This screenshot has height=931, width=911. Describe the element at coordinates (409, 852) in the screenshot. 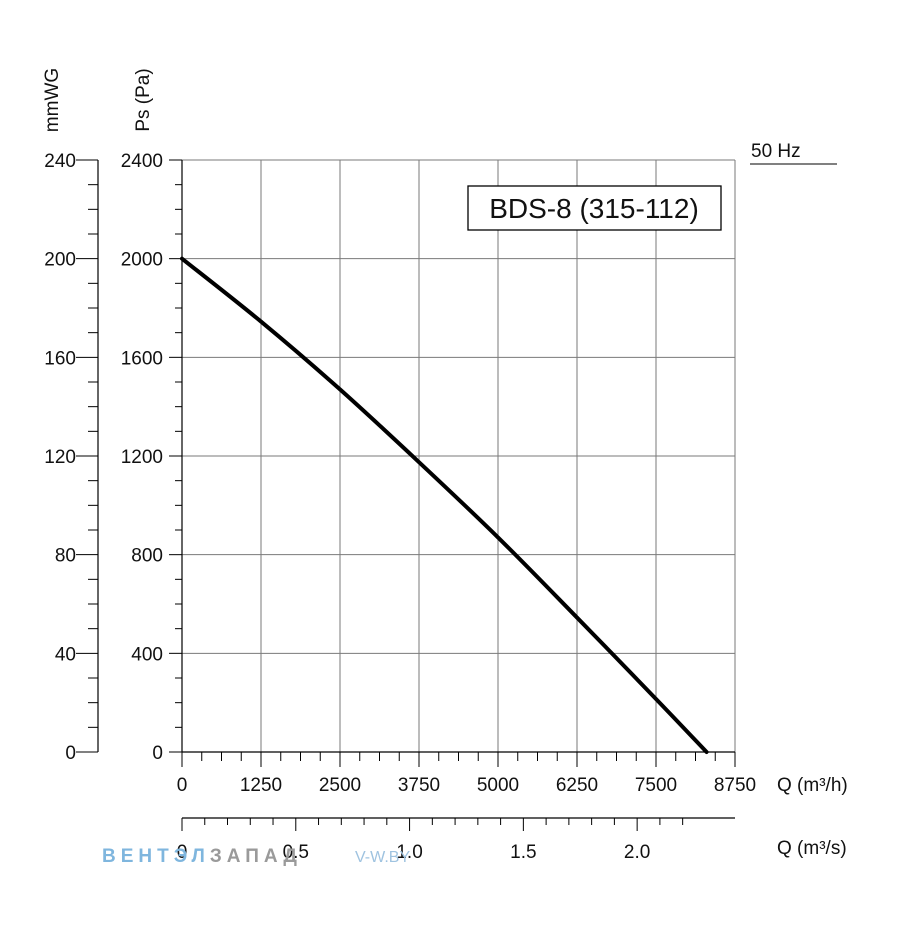

I see `x-secondary-tick-label: 1.0` at that location.